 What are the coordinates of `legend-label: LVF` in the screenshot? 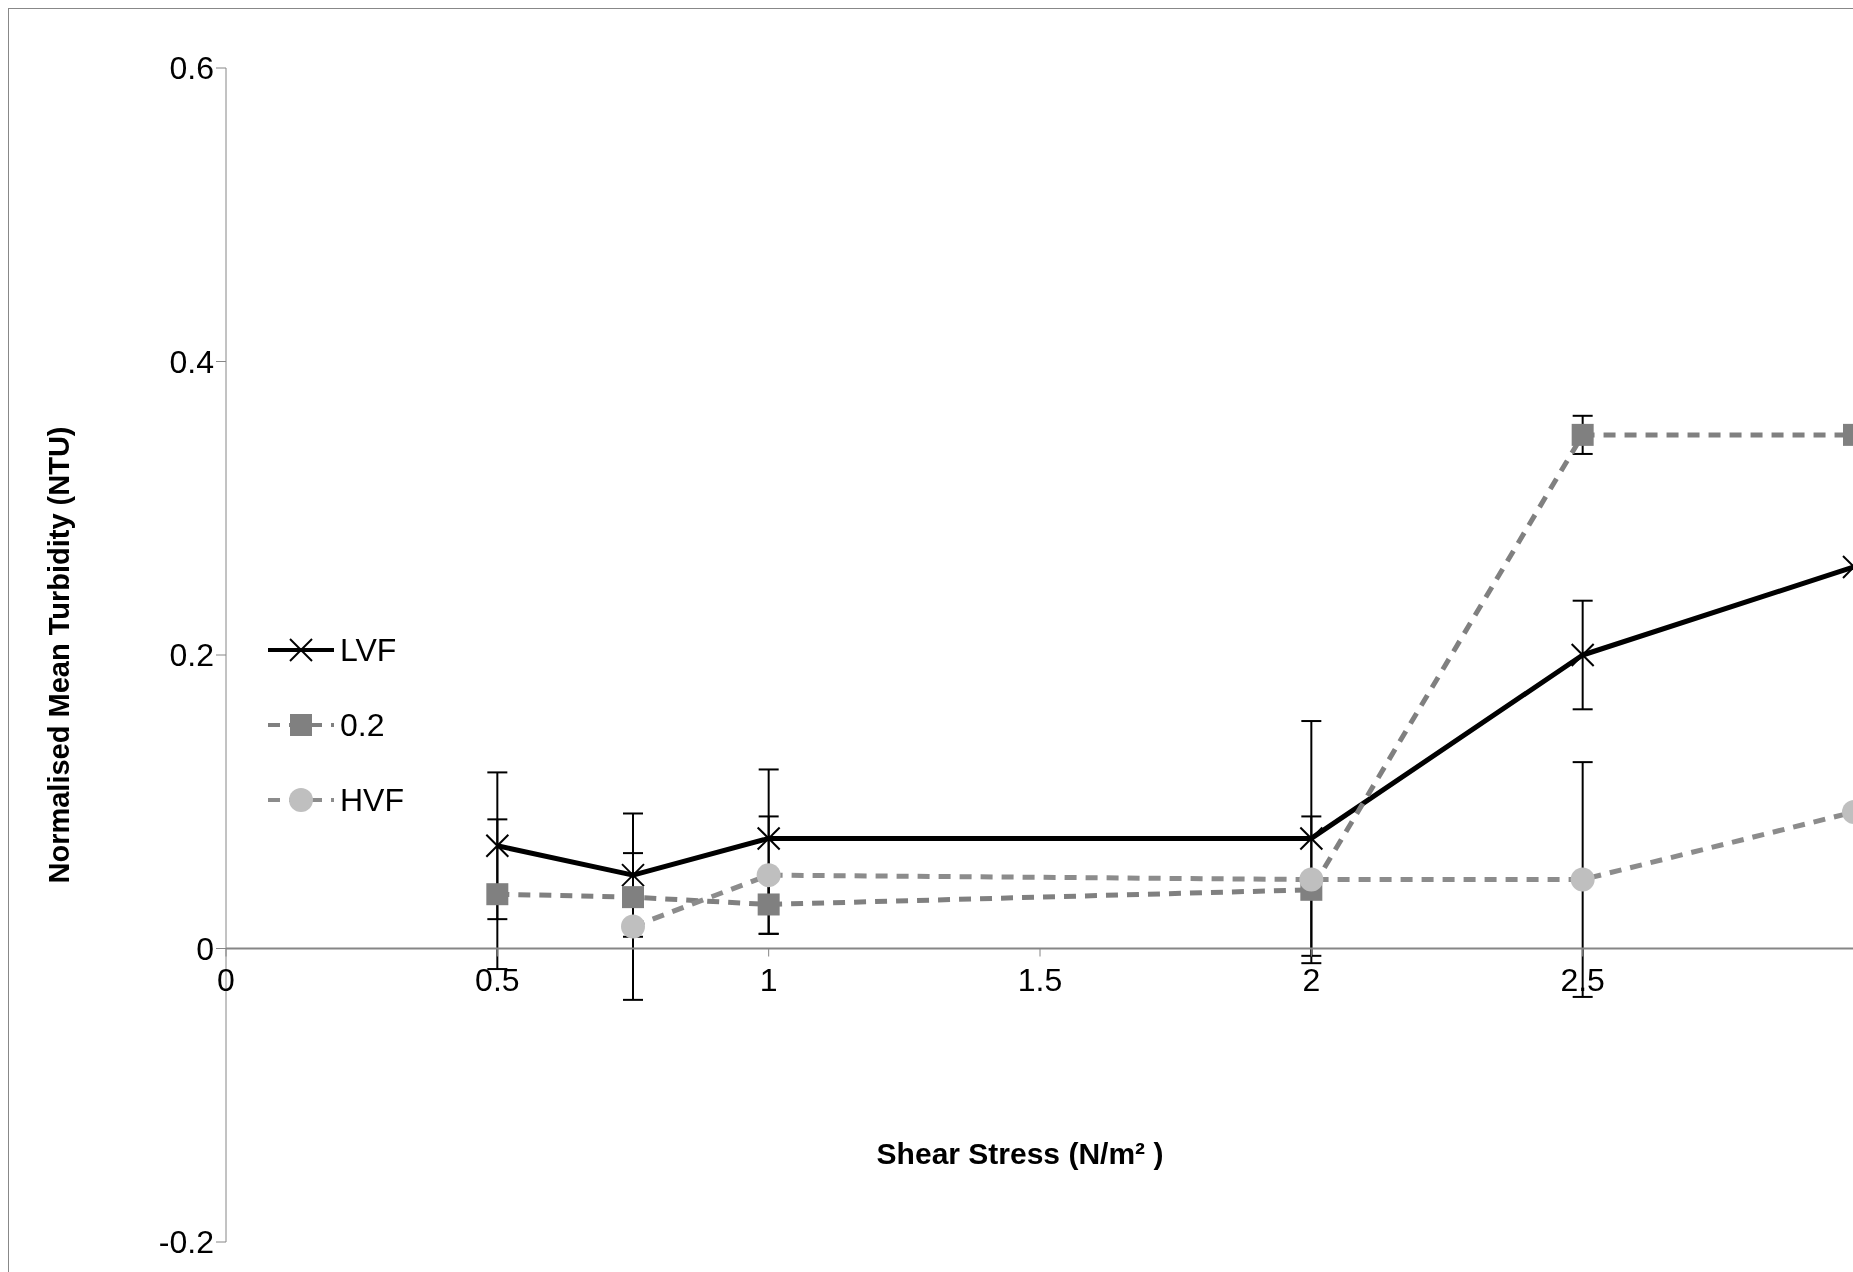 It's located at (368, 650).